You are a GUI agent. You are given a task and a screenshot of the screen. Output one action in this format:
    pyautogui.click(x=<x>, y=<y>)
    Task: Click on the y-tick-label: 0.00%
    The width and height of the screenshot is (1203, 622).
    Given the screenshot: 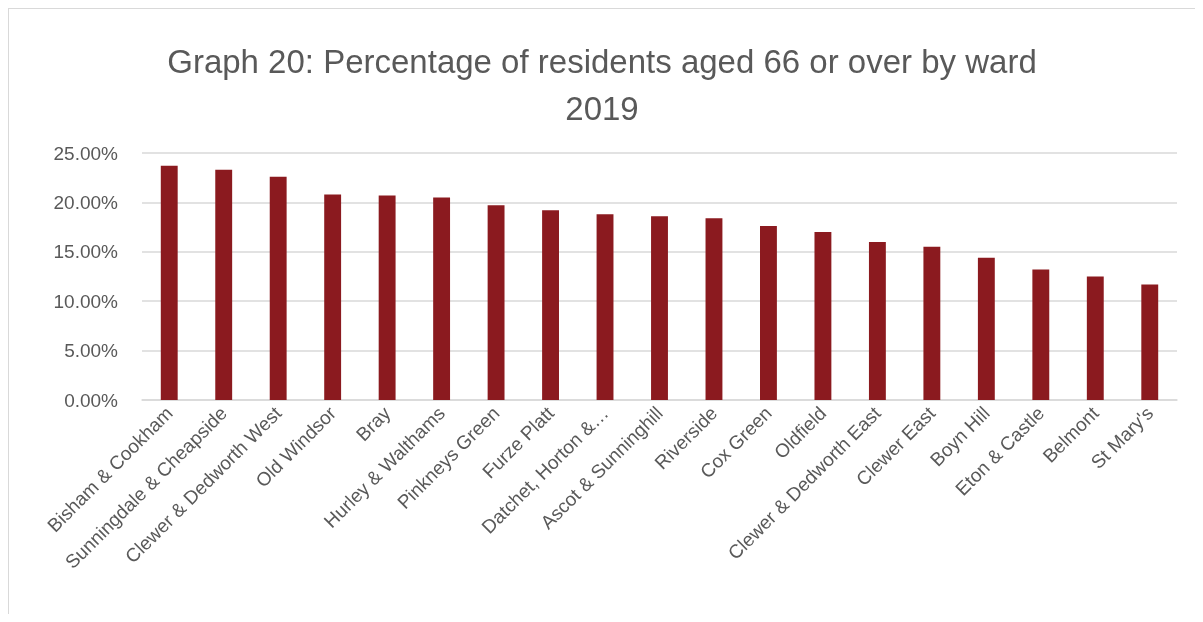 What is the action you would take?
    pyautogui.click(x=91, y=400)
    